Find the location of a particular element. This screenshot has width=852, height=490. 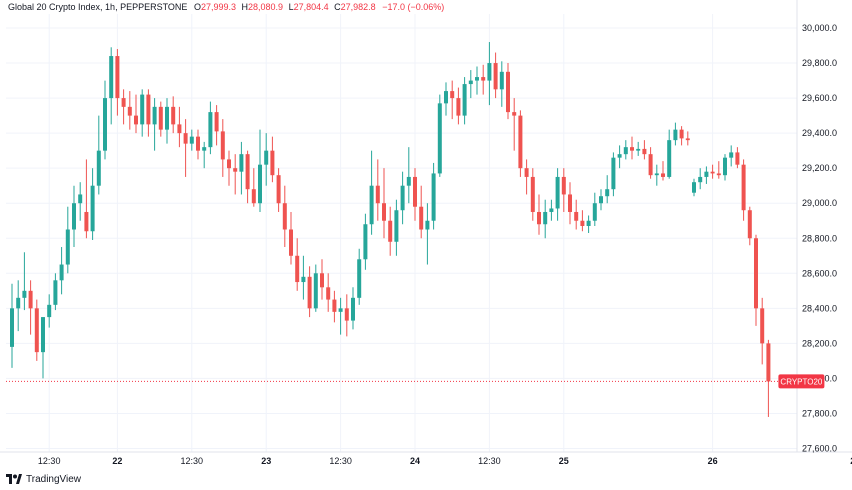

x-tick-label: 26 is located at coordinates (713, 461).